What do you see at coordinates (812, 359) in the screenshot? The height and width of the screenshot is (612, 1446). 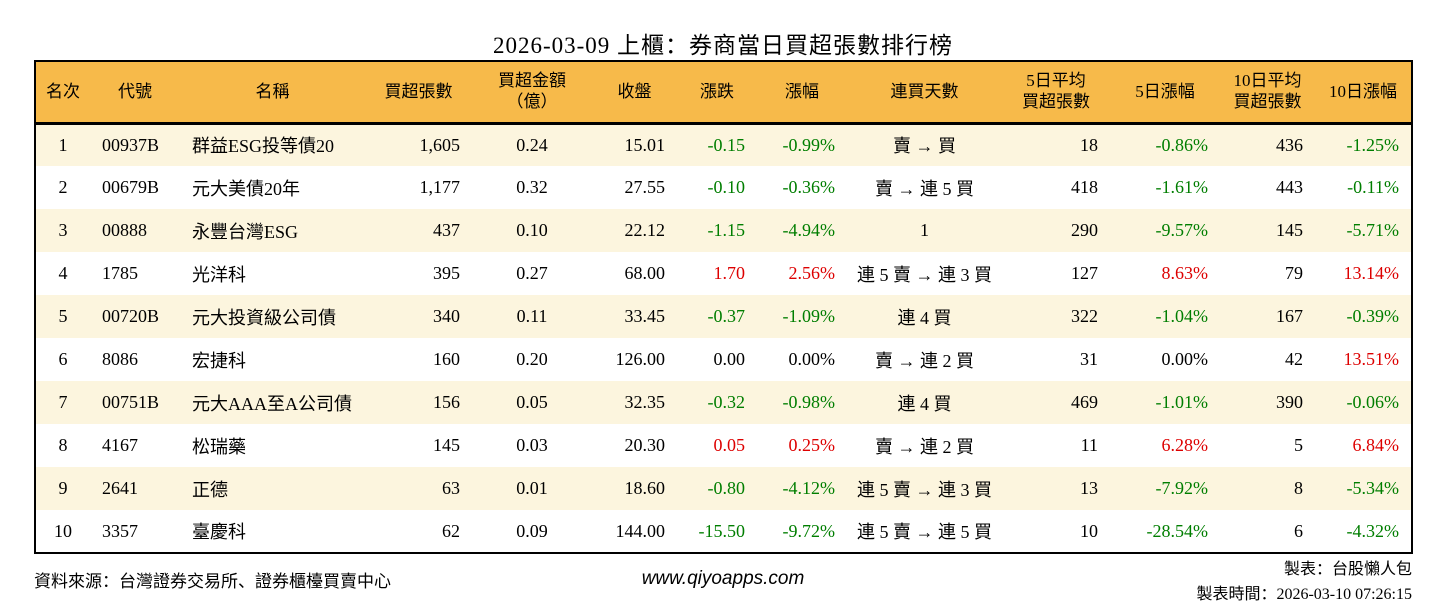 I see `cell-change-pct: 0.00%` at bounding box center [812, 359].